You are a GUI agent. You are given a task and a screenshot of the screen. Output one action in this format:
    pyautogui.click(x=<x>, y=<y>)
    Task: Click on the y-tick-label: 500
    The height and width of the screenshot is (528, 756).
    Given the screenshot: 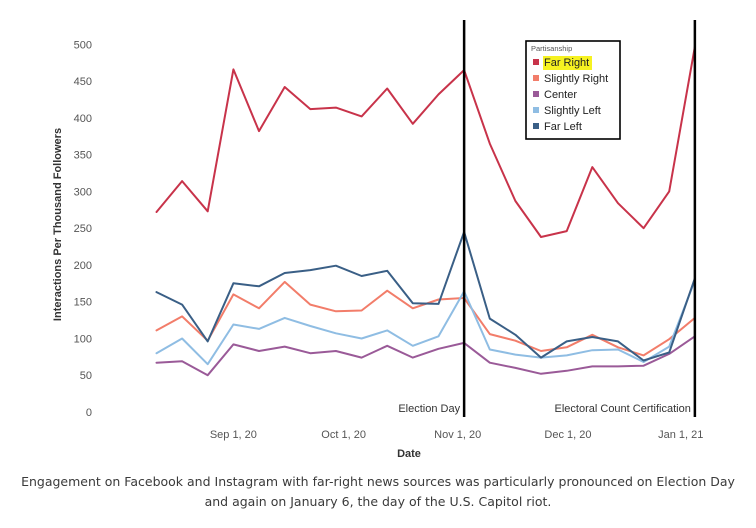 What is the action you would take?
    pyautogui.click(x=83, y=45)
    